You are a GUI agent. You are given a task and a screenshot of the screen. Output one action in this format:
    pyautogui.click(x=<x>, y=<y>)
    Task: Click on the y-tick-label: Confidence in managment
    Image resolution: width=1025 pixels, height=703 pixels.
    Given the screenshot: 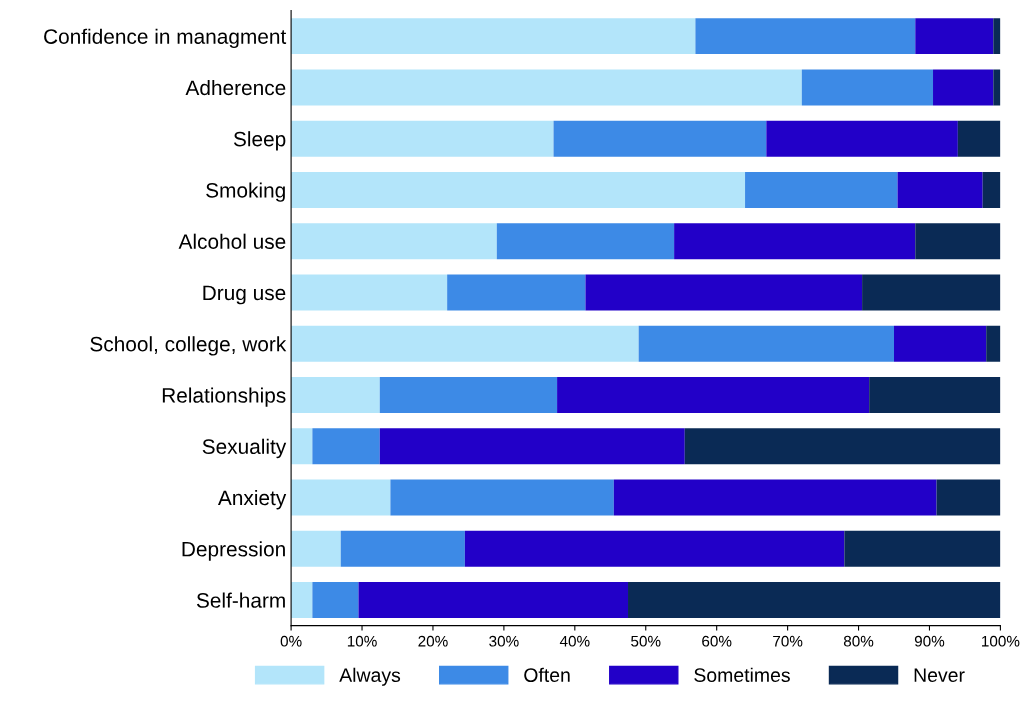 What is the action you would take?
    pyautogui.click(x=165, y=38)
    